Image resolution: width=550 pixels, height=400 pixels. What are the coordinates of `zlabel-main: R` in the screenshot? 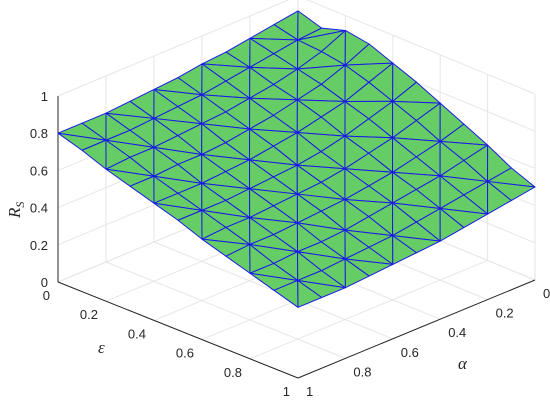 It's located at (14, 213).